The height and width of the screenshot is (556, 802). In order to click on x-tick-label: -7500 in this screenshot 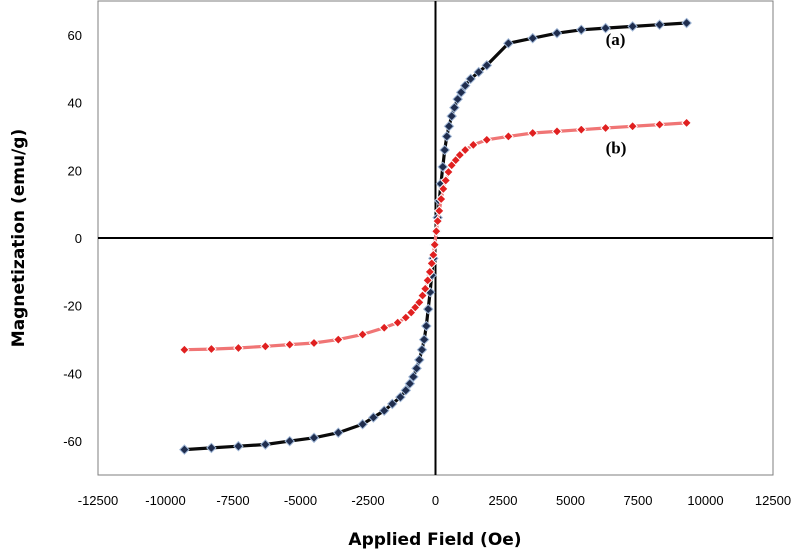, I will do `click(232, 500)`.